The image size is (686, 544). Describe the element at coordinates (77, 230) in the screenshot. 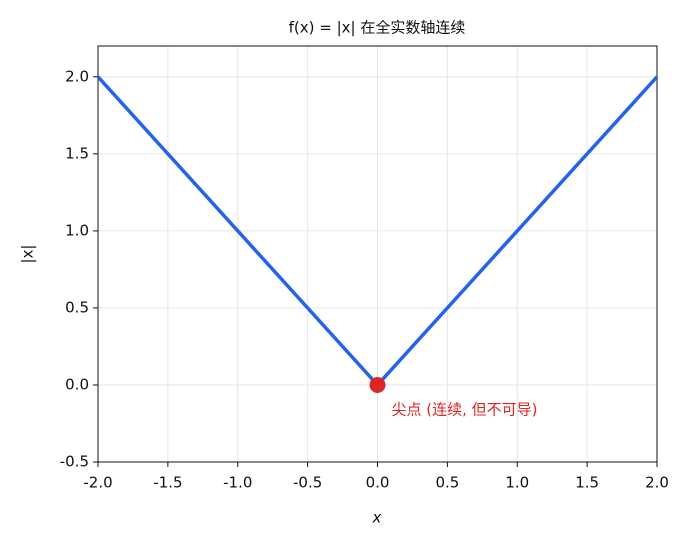

I see `y-tick-label: 1.0` at that location.